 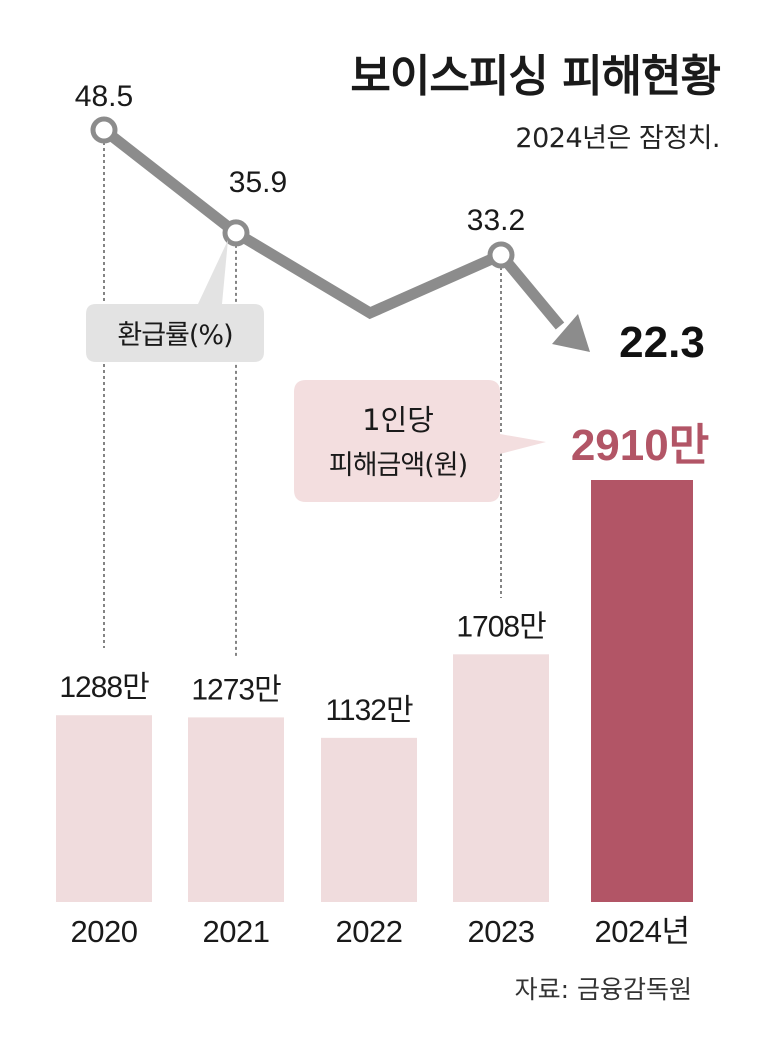 What do you see at coordinates (398, 420) in the screenshot?
I see `legend-label-amount-line1: 1인당` at bounding box center [398, 420].